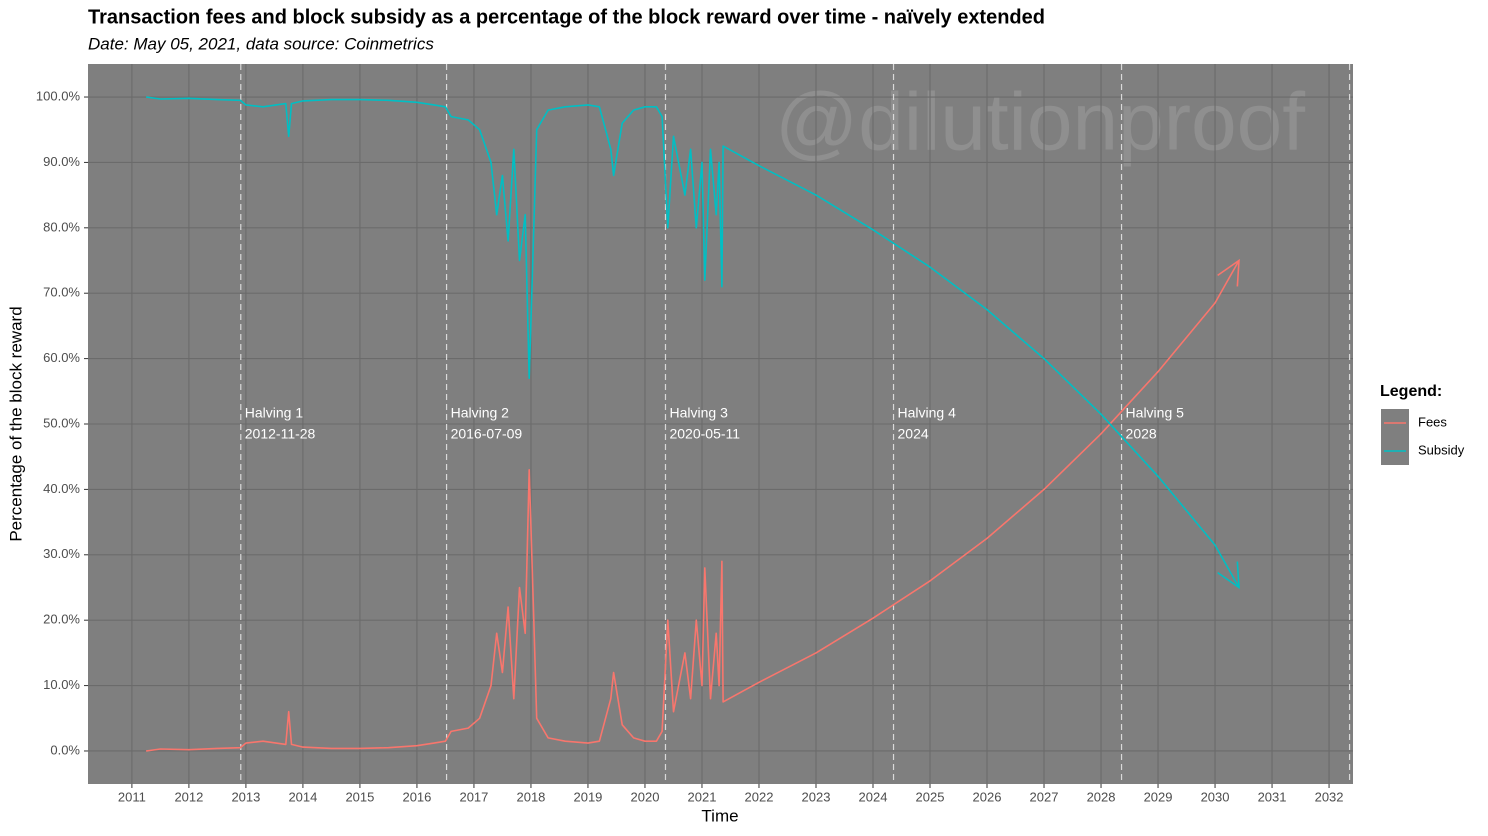 This screenshot has width=1488, height=836. I want to click on x-tick-label: 2015, so click(359, 796).